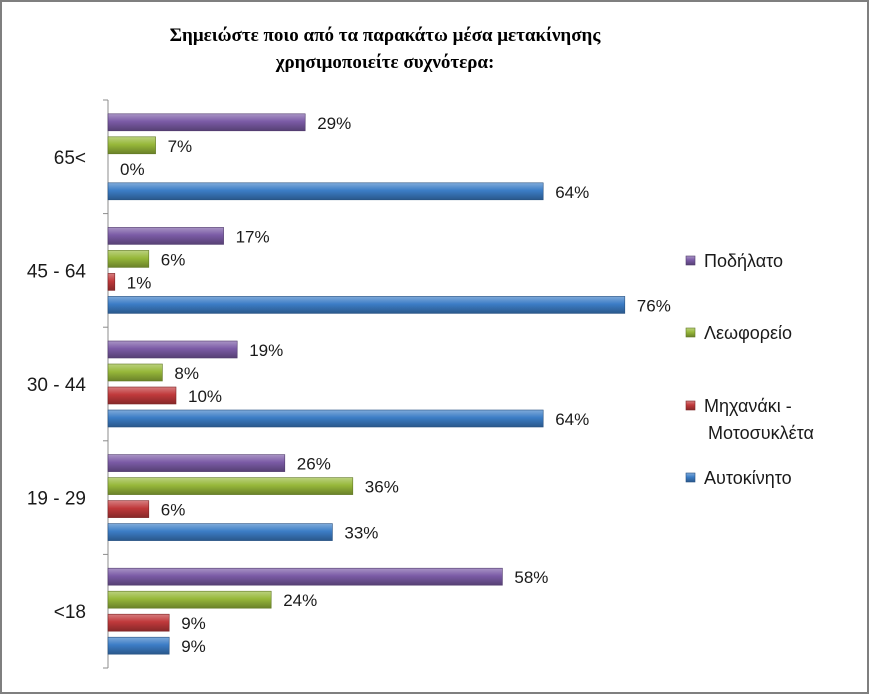 The height and width of the screenshot is (694, 869). I want to click on data-label: 10%, so click(205, 396).